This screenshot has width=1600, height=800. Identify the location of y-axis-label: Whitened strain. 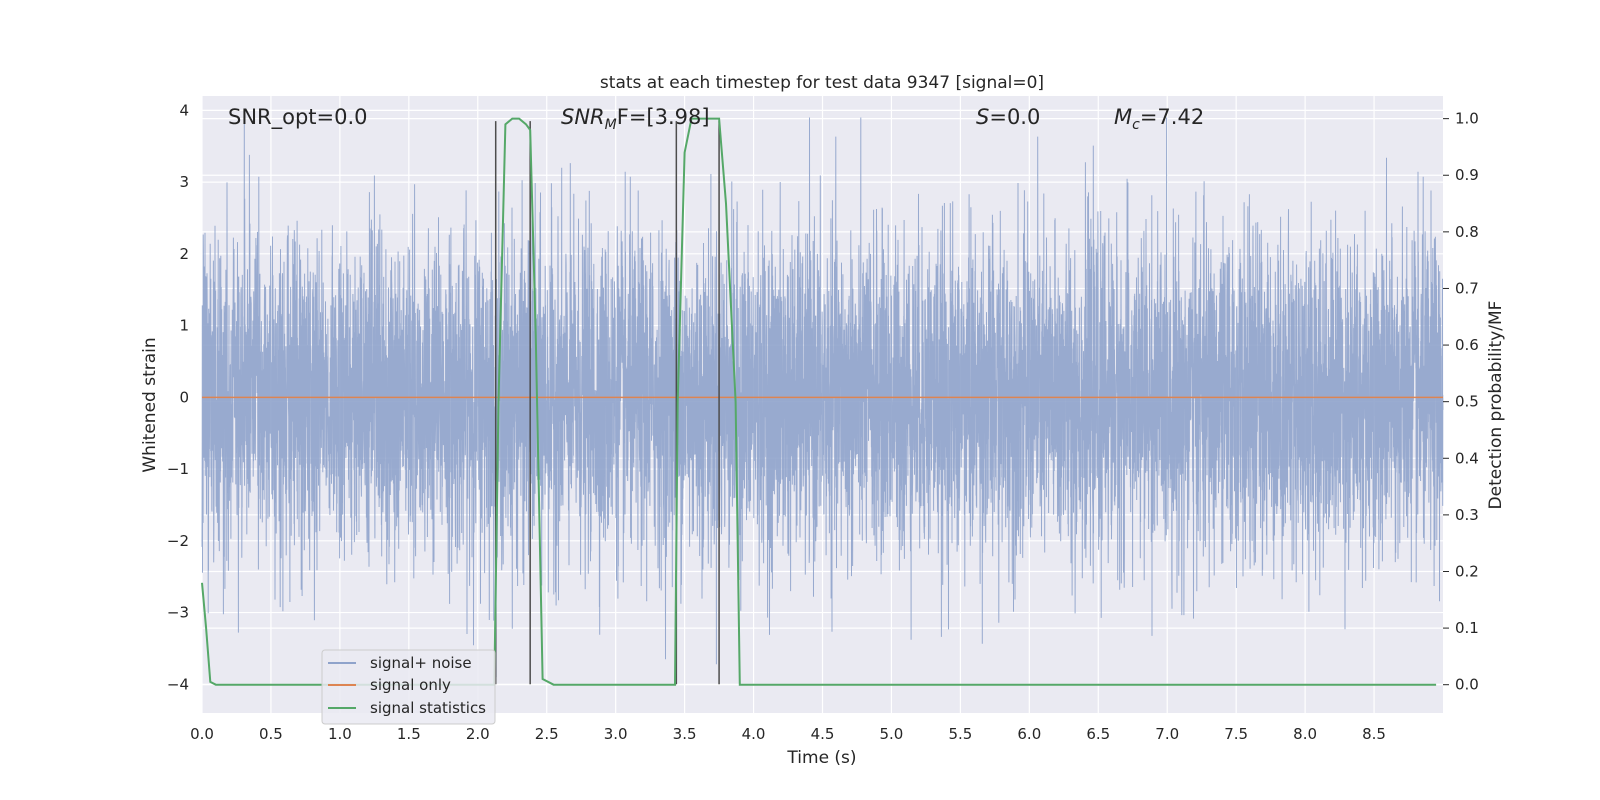
(150, 404).